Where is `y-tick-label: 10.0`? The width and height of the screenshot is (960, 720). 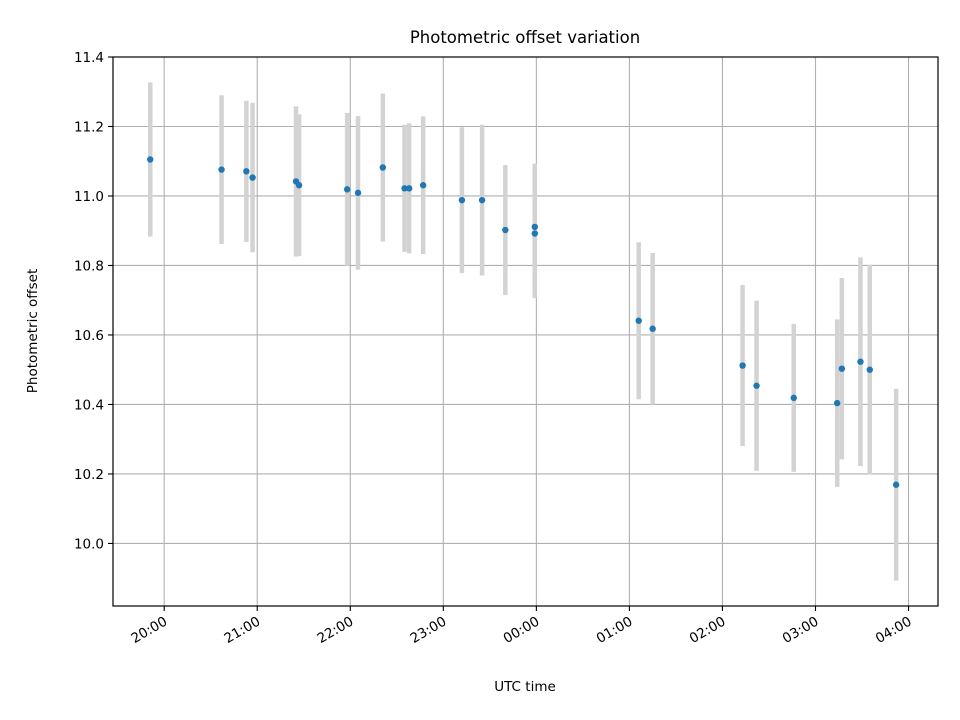
y-tick-label: 10.0 is located at coordinates (89, 544).